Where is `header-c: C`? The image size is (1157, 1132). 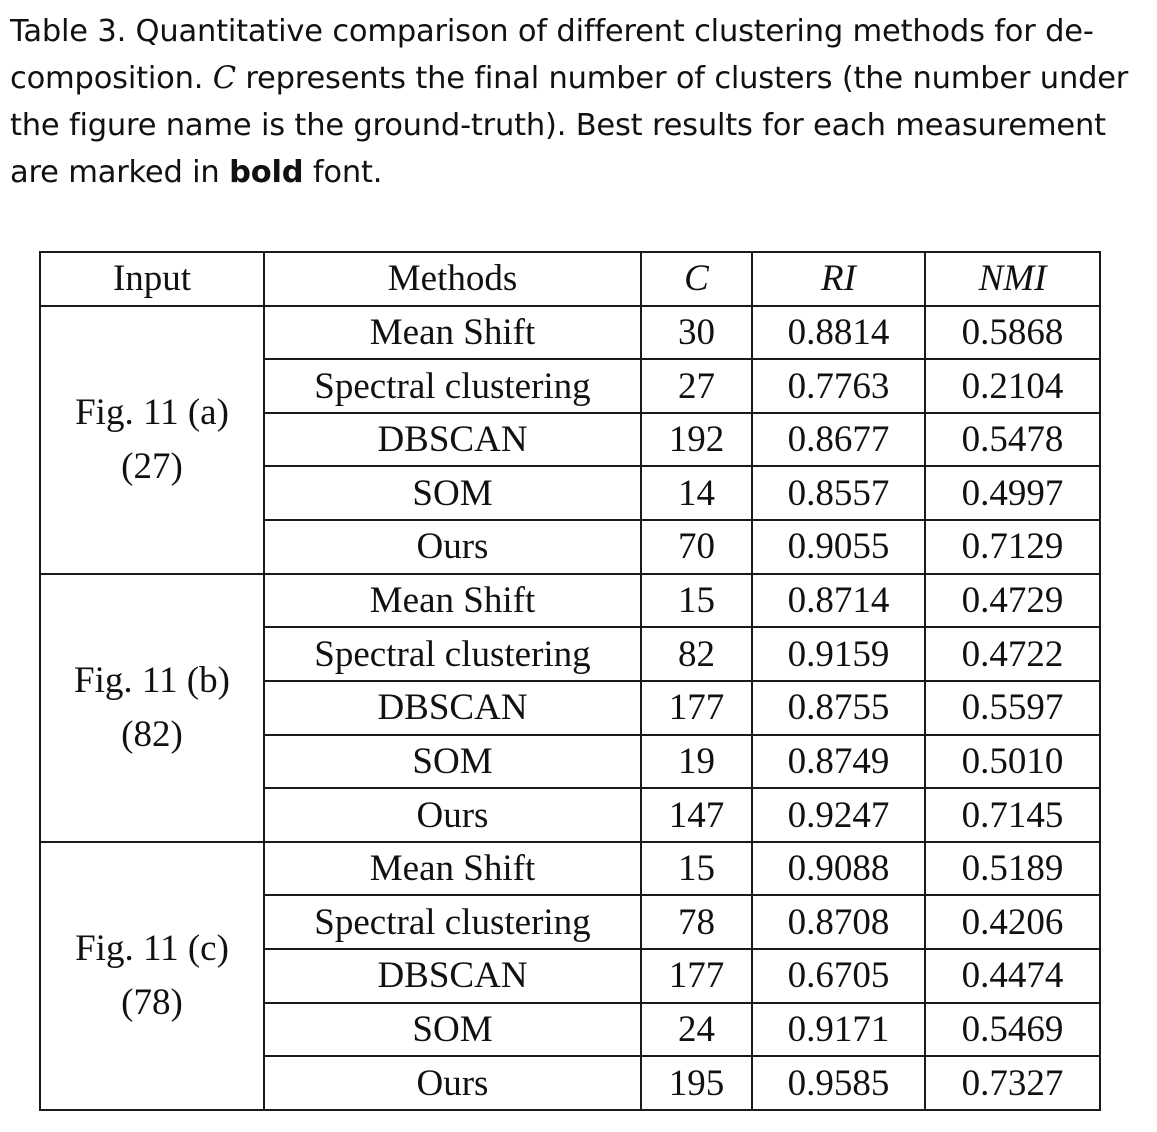
header-c: C is located at coordinates (696, 279).